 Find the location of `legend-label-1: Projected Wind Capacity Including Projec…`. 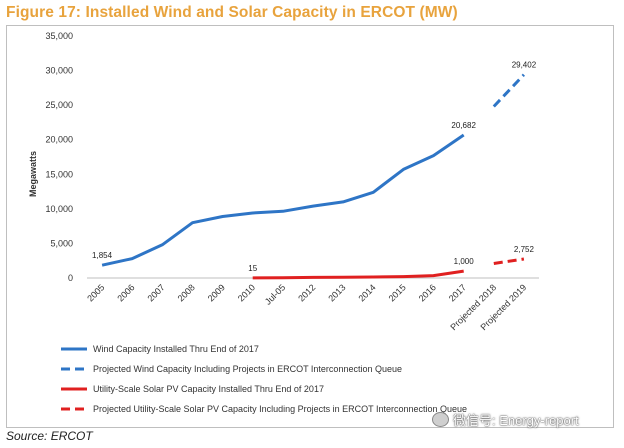

legend-label-1: Projected Wind Capacity Including Projec… is located at coordinates (247, 369).